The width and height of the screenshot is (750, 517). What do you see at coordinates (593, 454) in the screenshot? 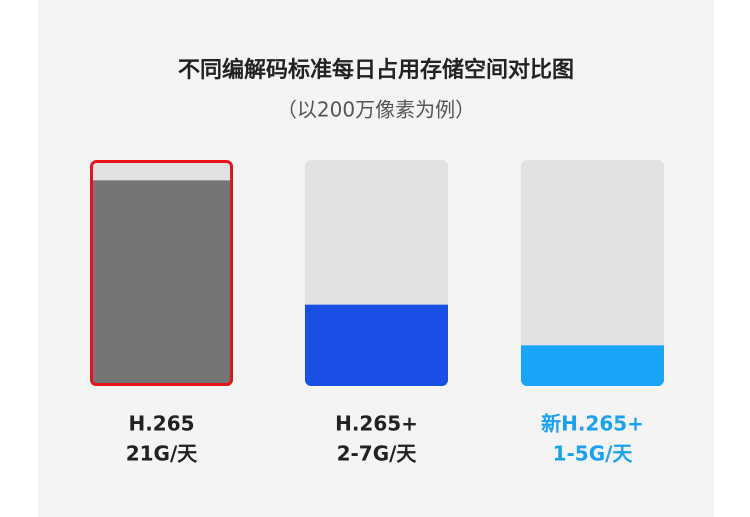
I see `capacity-label: 1-5G/天` at bounding box center [593, 454].